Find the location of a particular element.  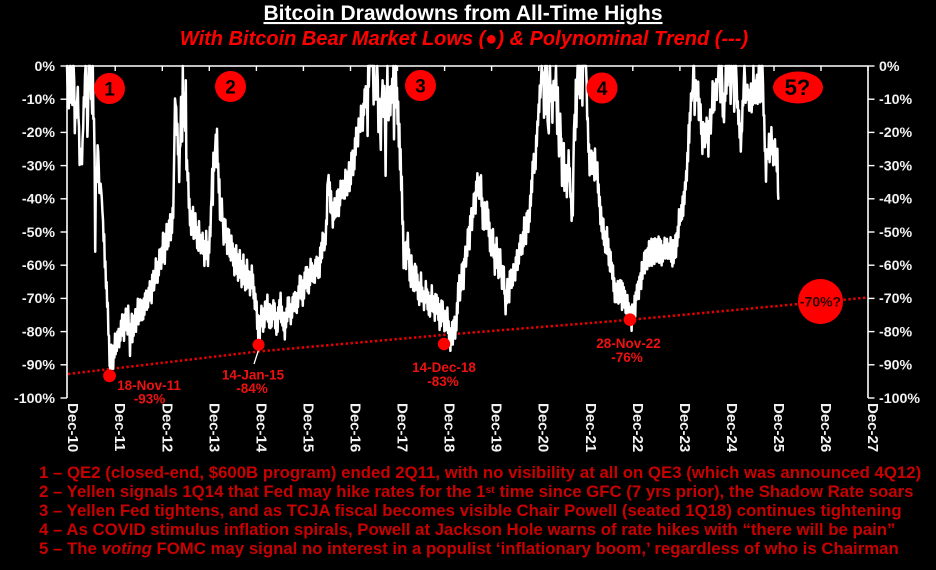

svg-text: 3 is located at coordinates (420, 87).